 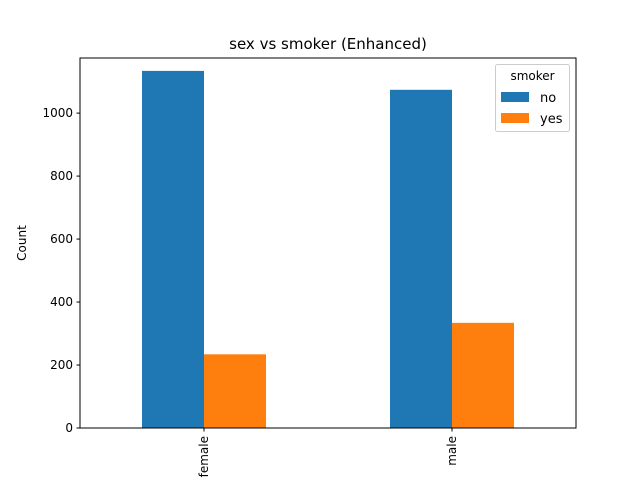 I want to click on legend: smoker no yes, so click(x=532, y=98).